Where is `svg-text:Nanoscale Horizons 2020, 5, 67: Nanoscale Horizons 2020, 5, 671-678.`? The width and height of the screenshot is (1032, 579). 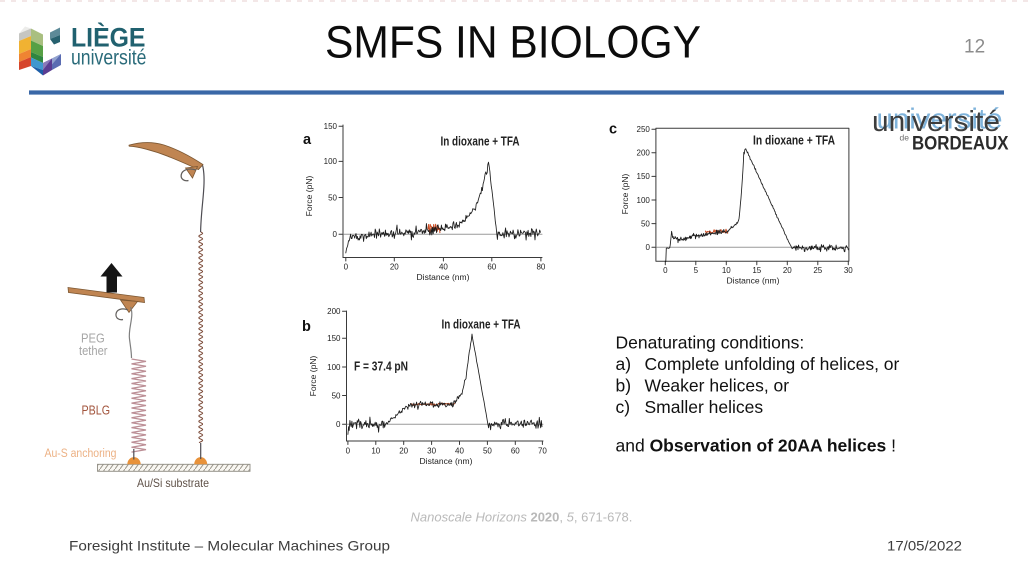 svg-text:Nanoscale Horizons 2020, 5, 67: Nanoscale Horizons 2020, 5, 671-678. is located at coordinates (522, 517).